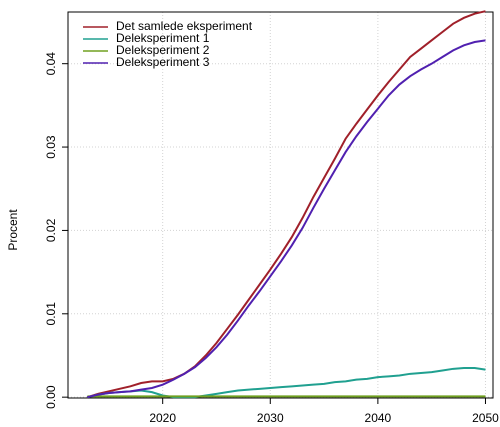 This screenshot has width=500, height=427. Describe the element at coordinates (51, 64) in the screenshot. I see `y-tick-label: 0.04` at that location.